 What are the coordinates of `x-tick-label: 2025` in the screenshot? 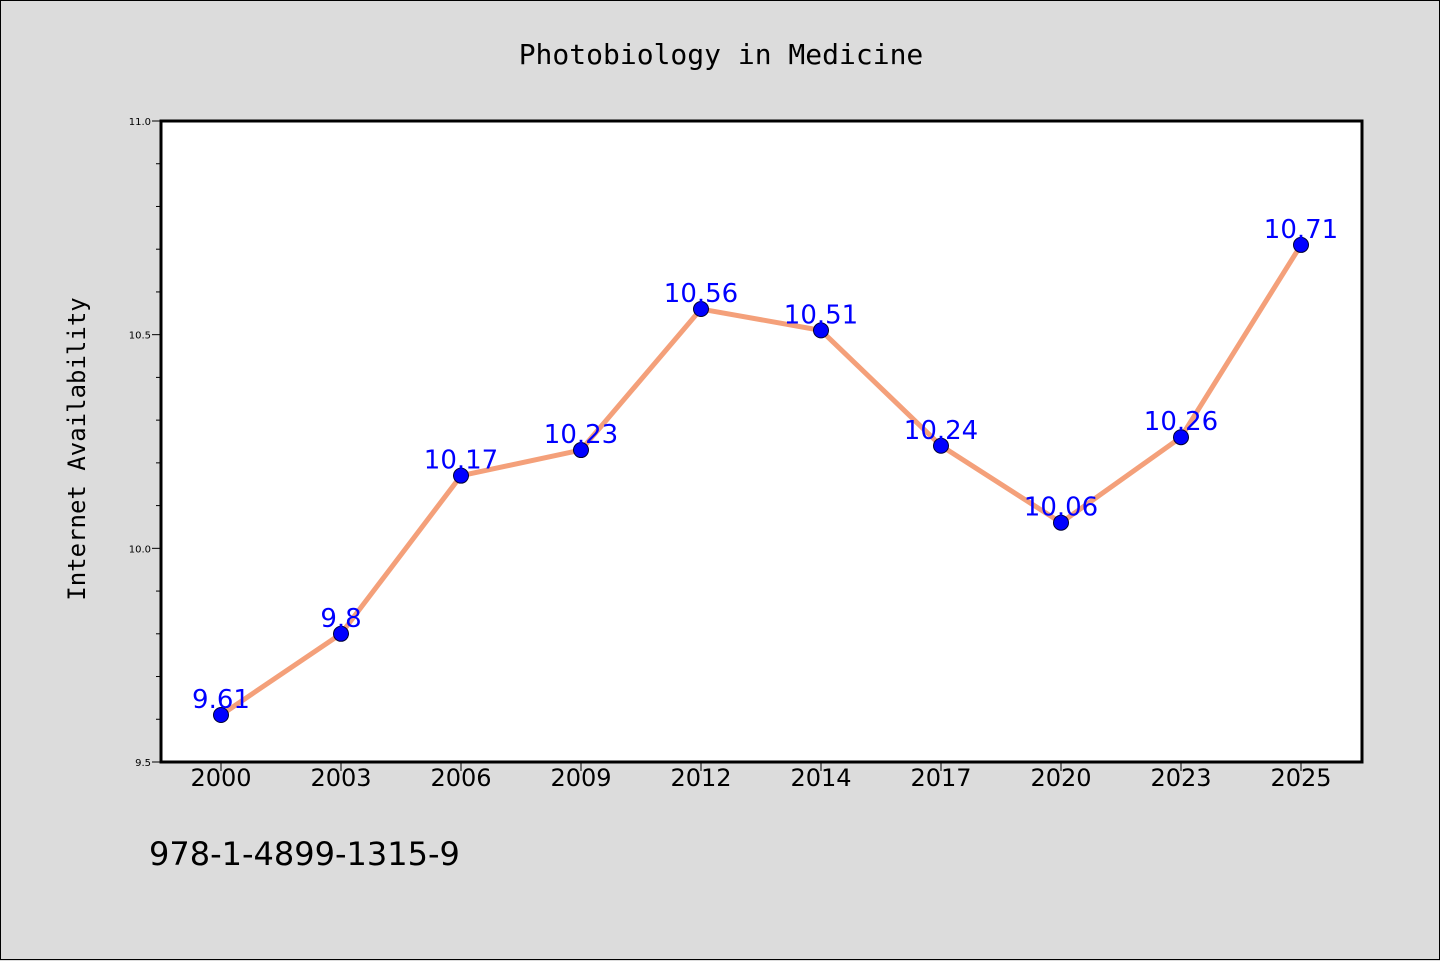 It's located at (1300, 778).